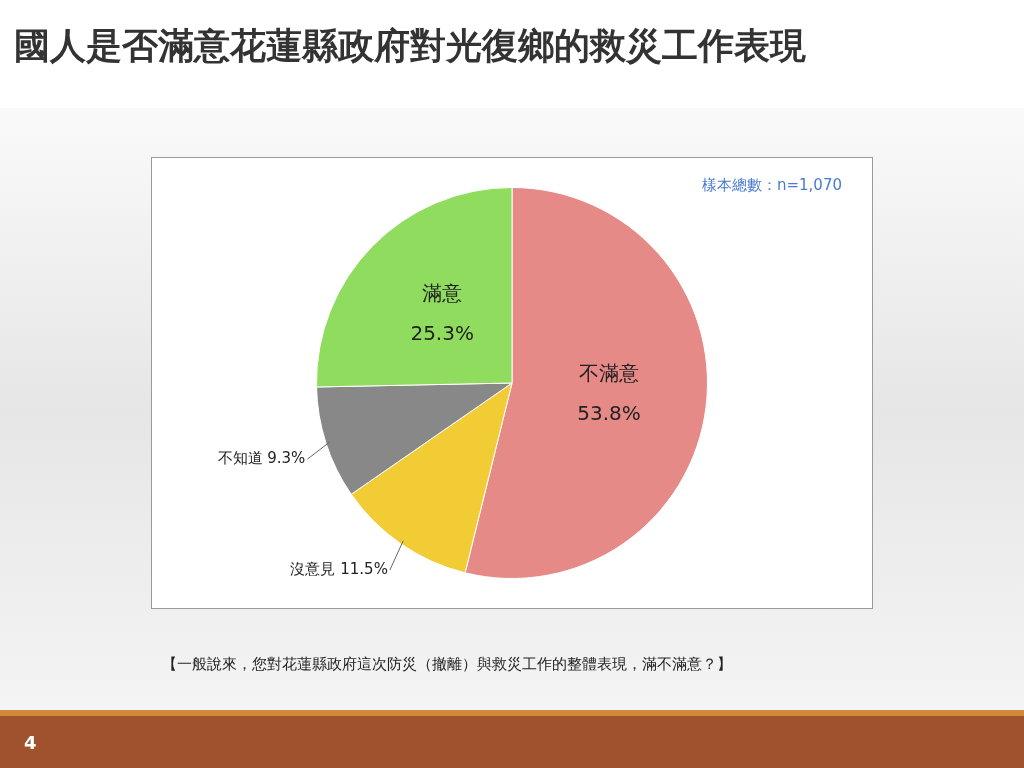 The height and width of the screenshot is (768, 1024). I want to click on data-label: 53.8%, so click(609, 413).